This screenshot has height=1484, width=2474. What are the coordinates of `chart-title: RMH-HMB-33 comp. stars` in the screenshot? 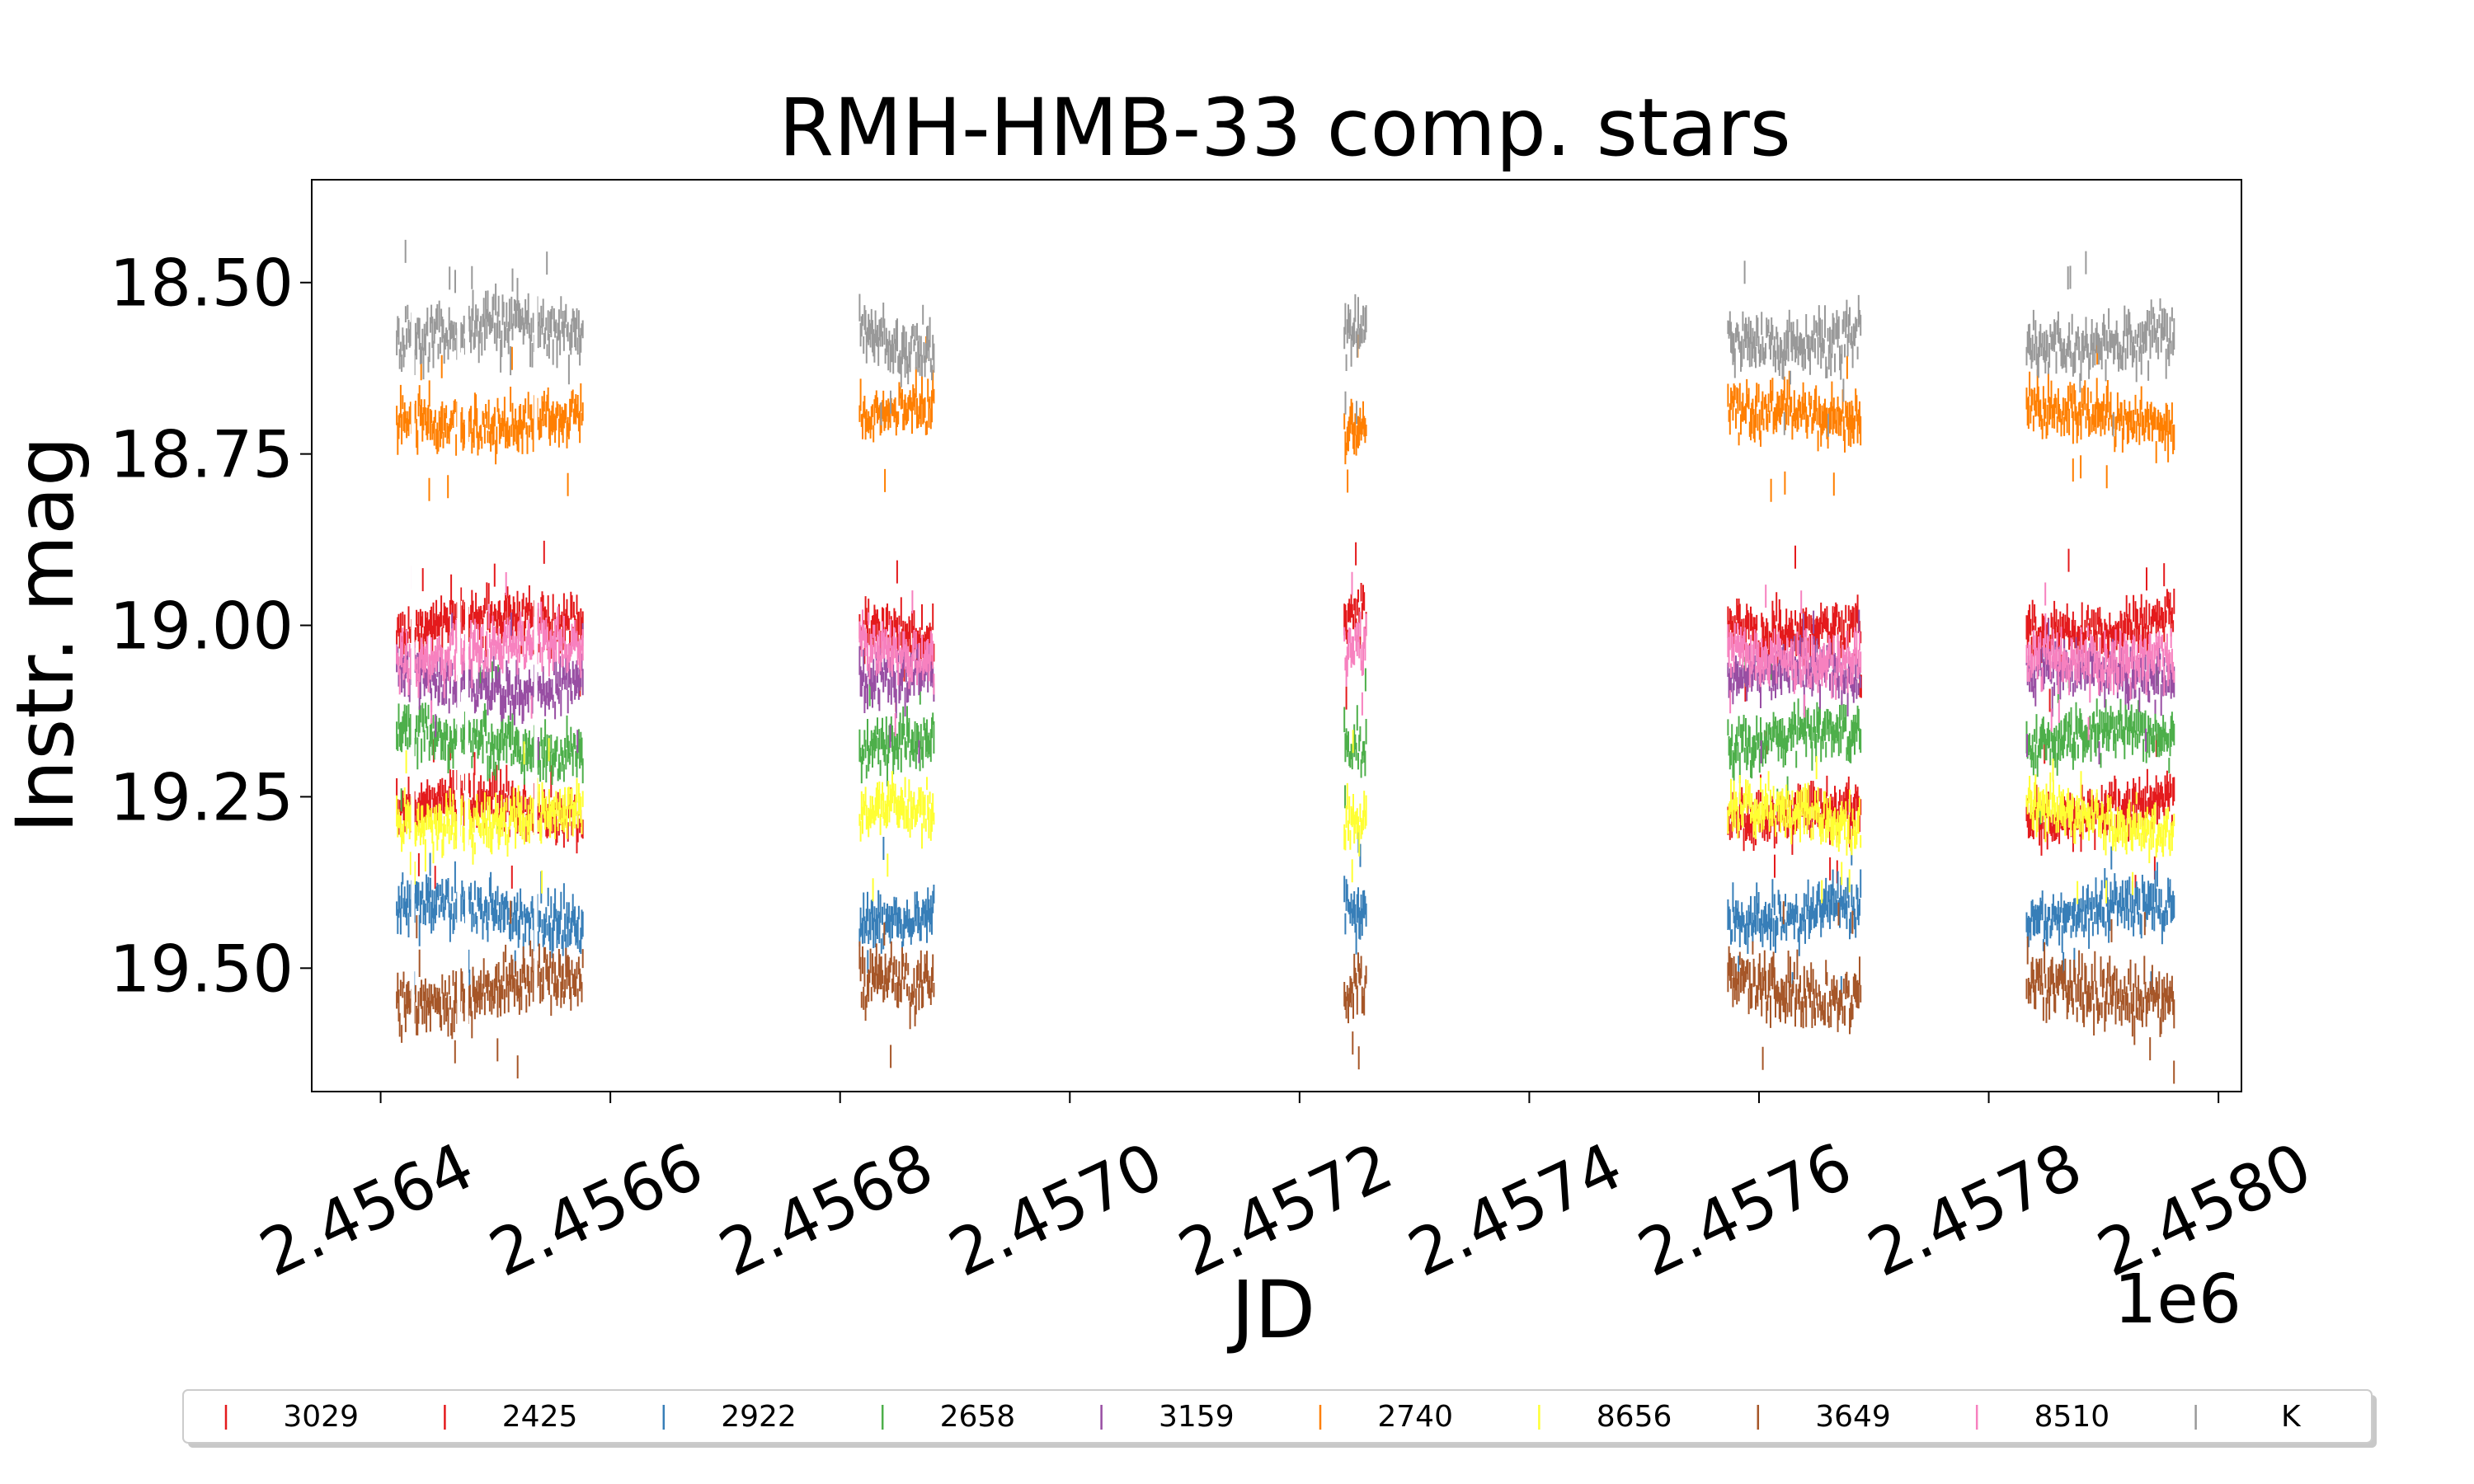 It's located at (1284, 128).